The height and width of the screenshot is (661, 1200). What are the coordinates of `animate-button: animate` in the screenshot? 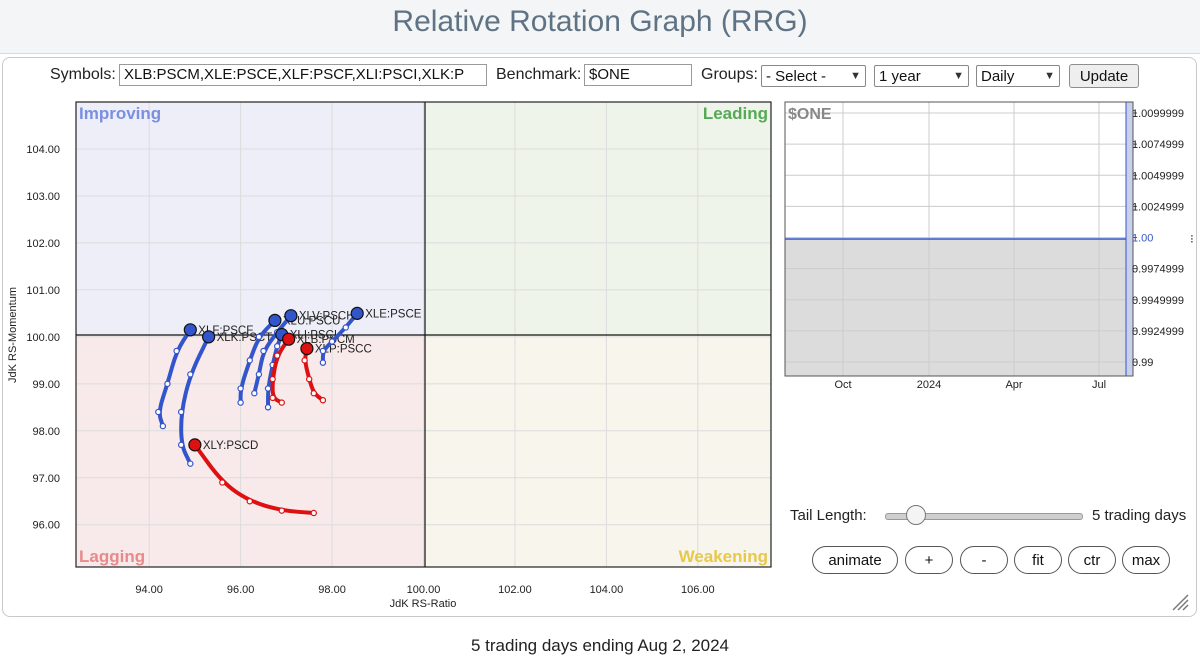 It's located at (855, 560).